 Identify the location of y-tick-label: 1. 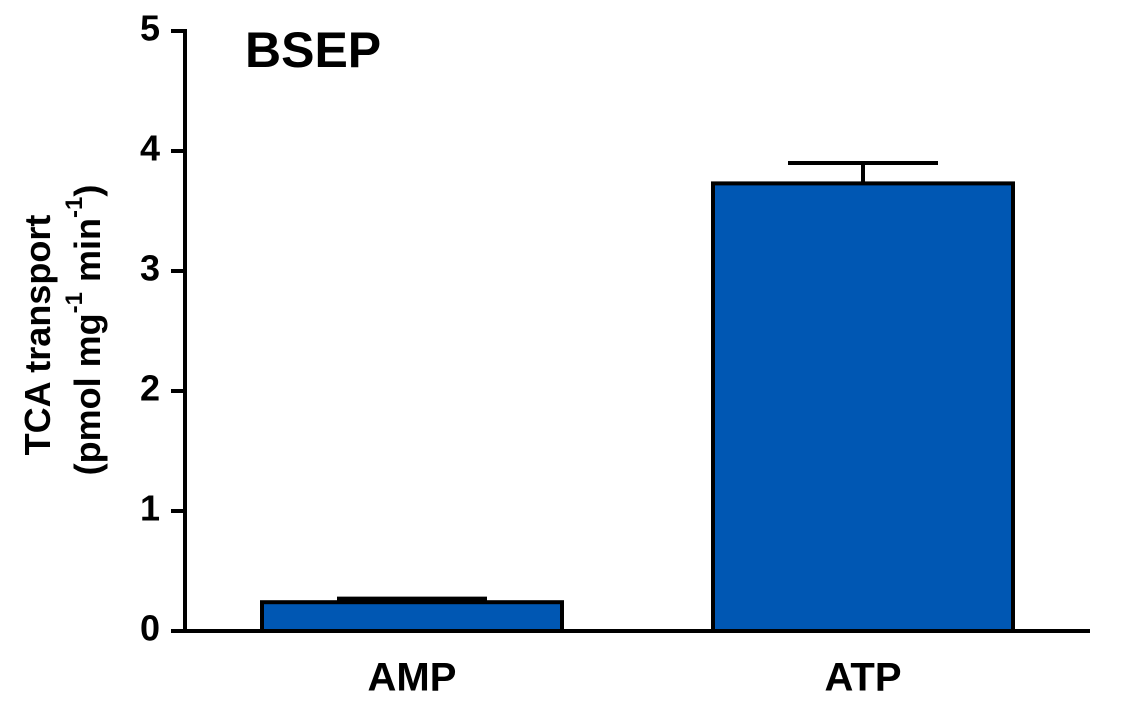
(150, 508).